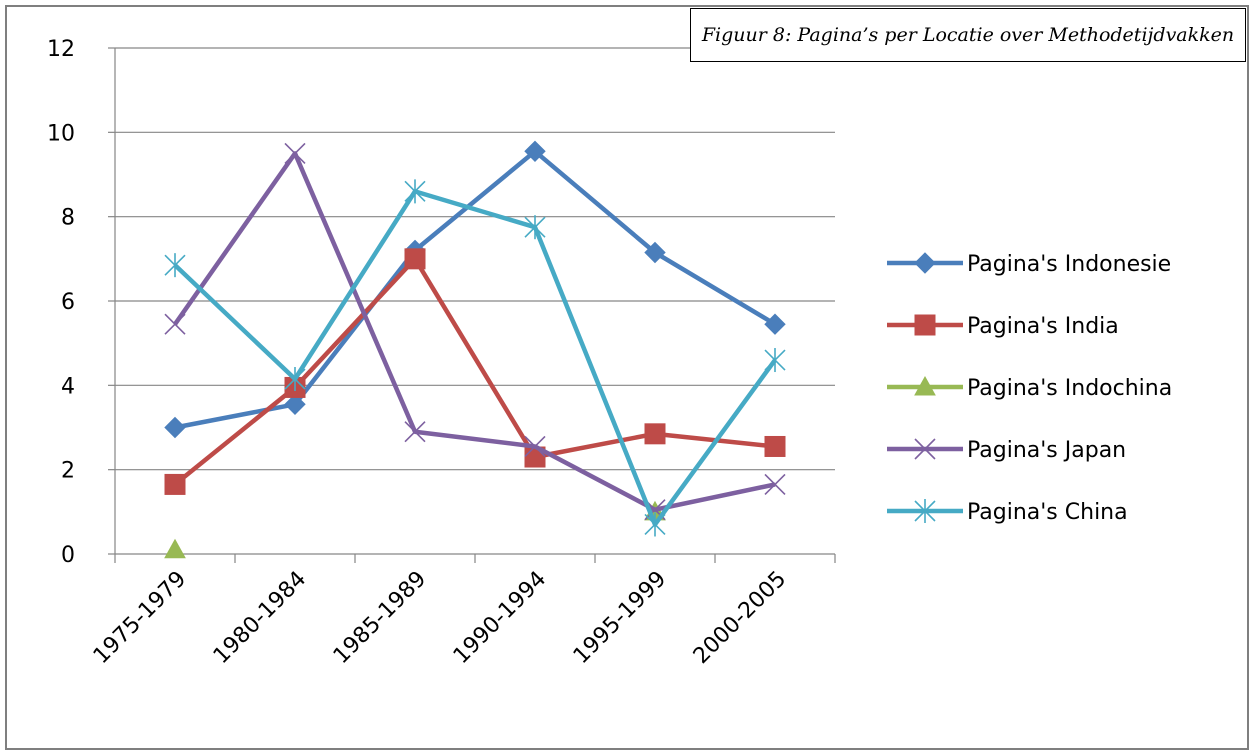 This screenshot has height=755, width=1254. Describe the element at coordinates (68, 302) in the screenshot. I see `y-tick-label-3: 6` at that location.